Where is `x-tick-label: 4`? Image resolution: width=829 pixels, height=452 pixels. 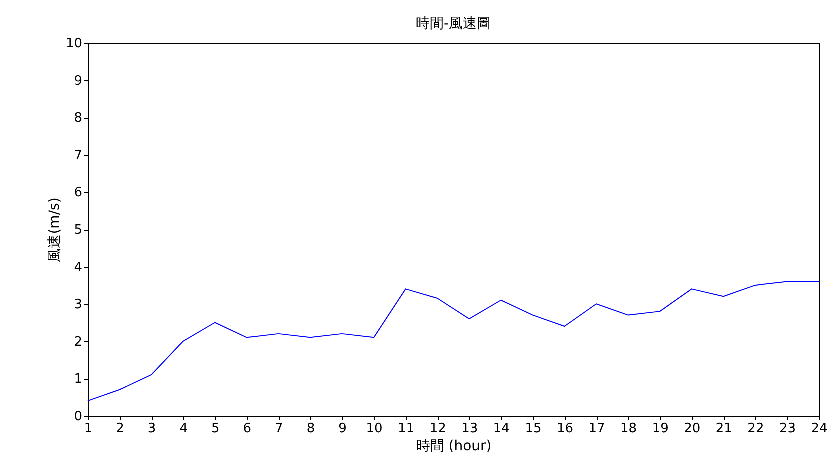
x-tick-label: 4 is located at coordinates (184, 429).